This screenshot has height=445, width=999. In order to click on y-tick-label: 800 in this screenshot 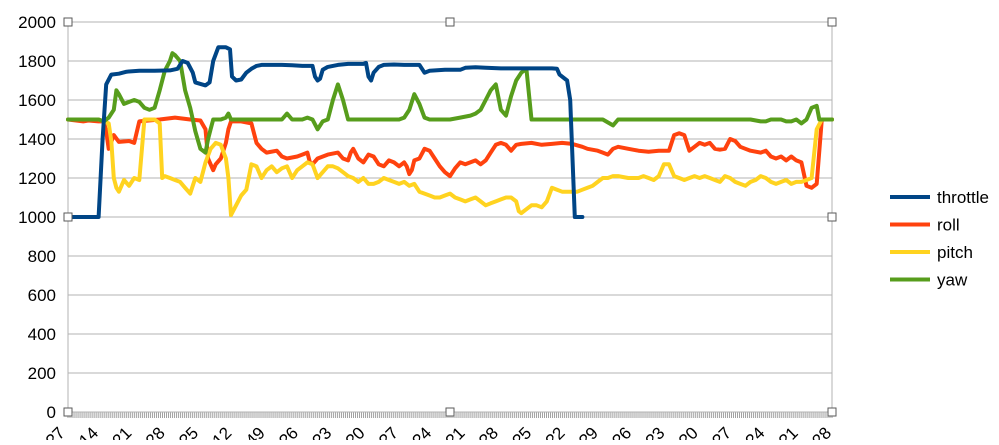, I will do `click(42, 256)`.